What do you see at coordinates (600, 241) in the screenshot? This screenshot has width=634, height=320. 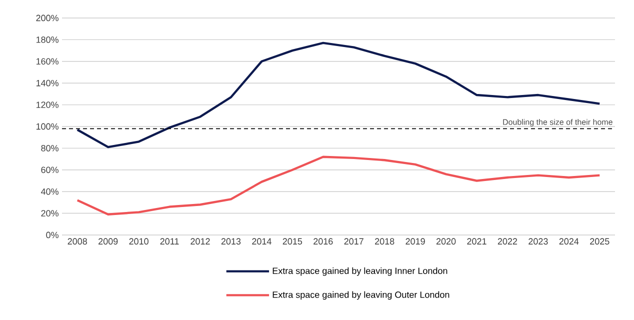 I see `x-tick-label: 2025` at bounding box center [600, 241].